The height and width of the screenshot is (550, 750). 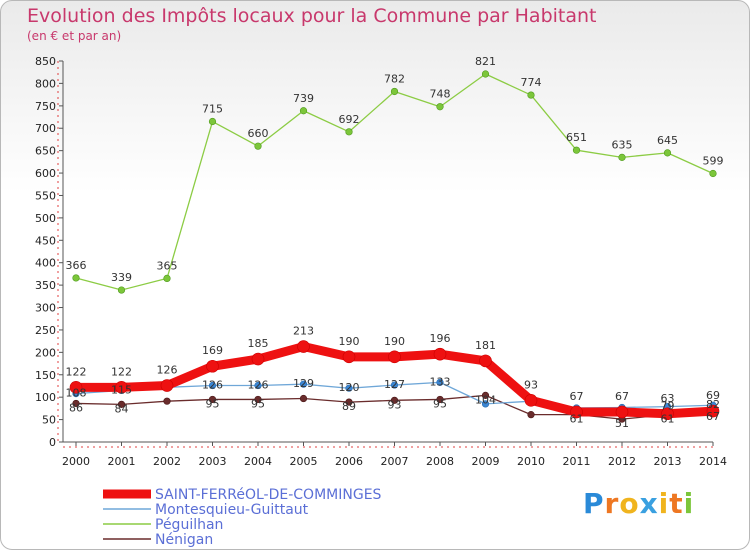 I want to click on data-label: 120, so click(x=349, y=387).